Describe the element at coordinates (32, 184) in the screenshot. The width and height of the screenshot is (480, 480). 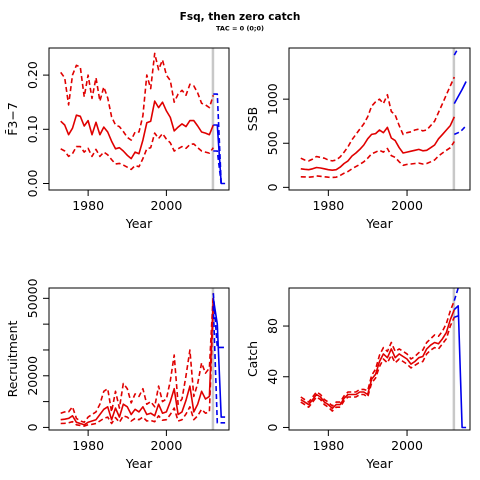
I see `y-tick-label: 0.00` at that location.